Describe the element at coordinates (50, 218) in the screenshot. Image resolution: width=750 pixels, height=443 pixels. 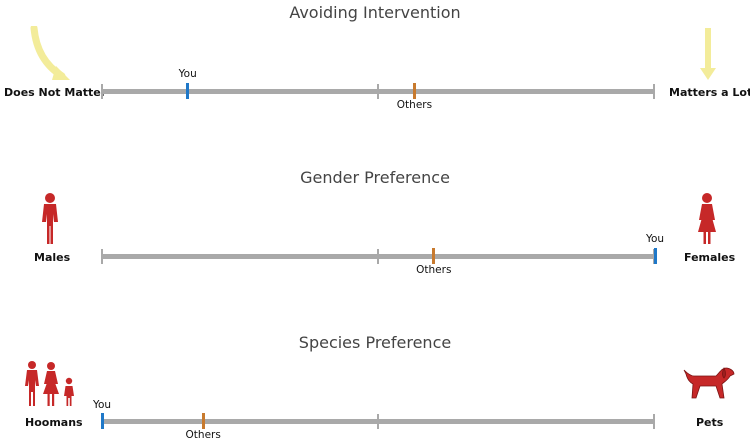
I see `male-figure-icon` at that location.